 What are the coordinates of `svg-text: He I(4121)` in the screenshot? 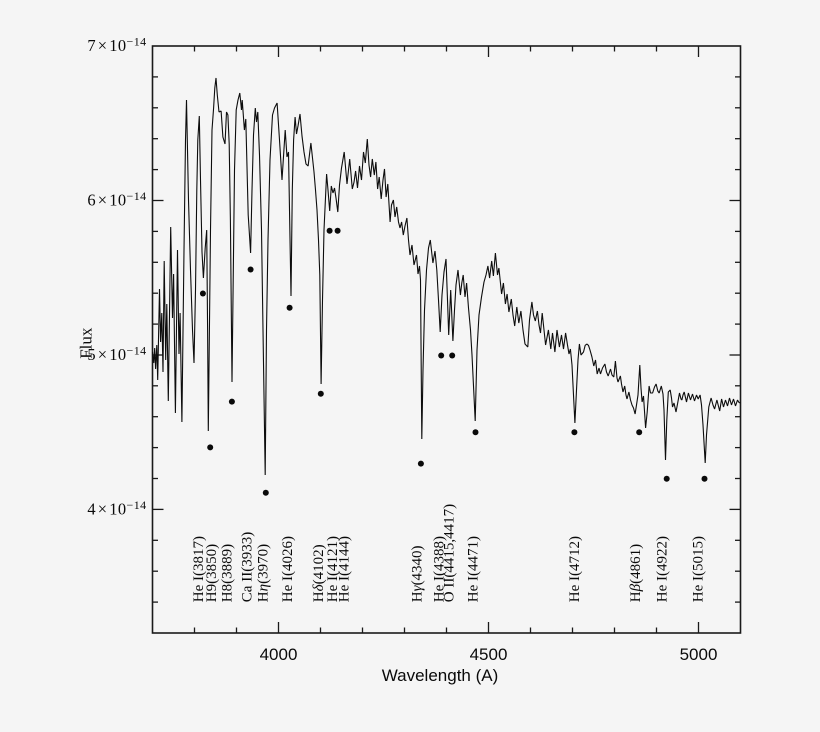 It's located at (333, 569).